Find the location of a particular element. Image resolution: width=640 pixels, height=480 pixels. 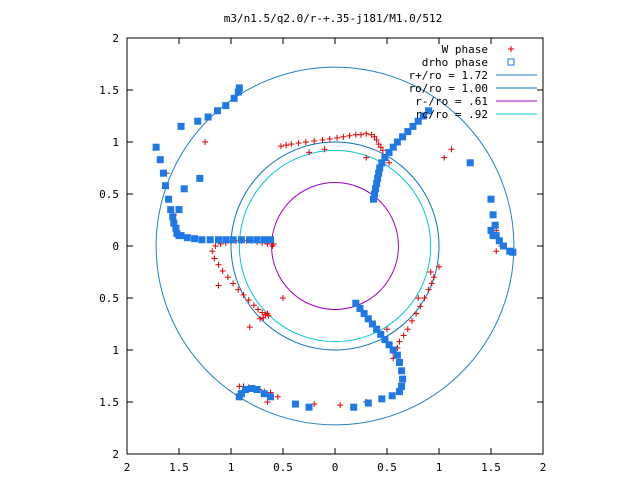

legend-item-2: r+/ro = 1.72 is located at coordinates (473, 75).